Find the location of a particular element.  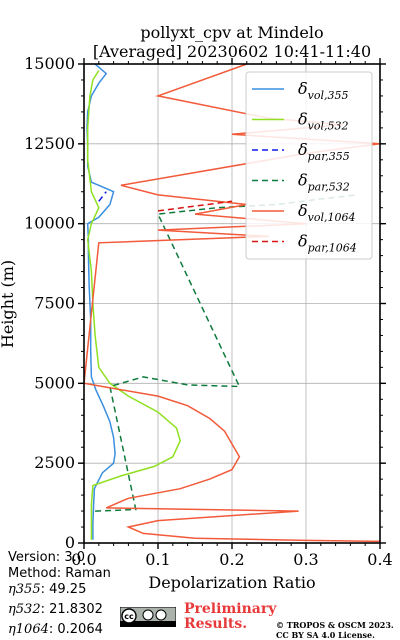

x-tick-label: 0.4 is located at coordinates (379, 559).